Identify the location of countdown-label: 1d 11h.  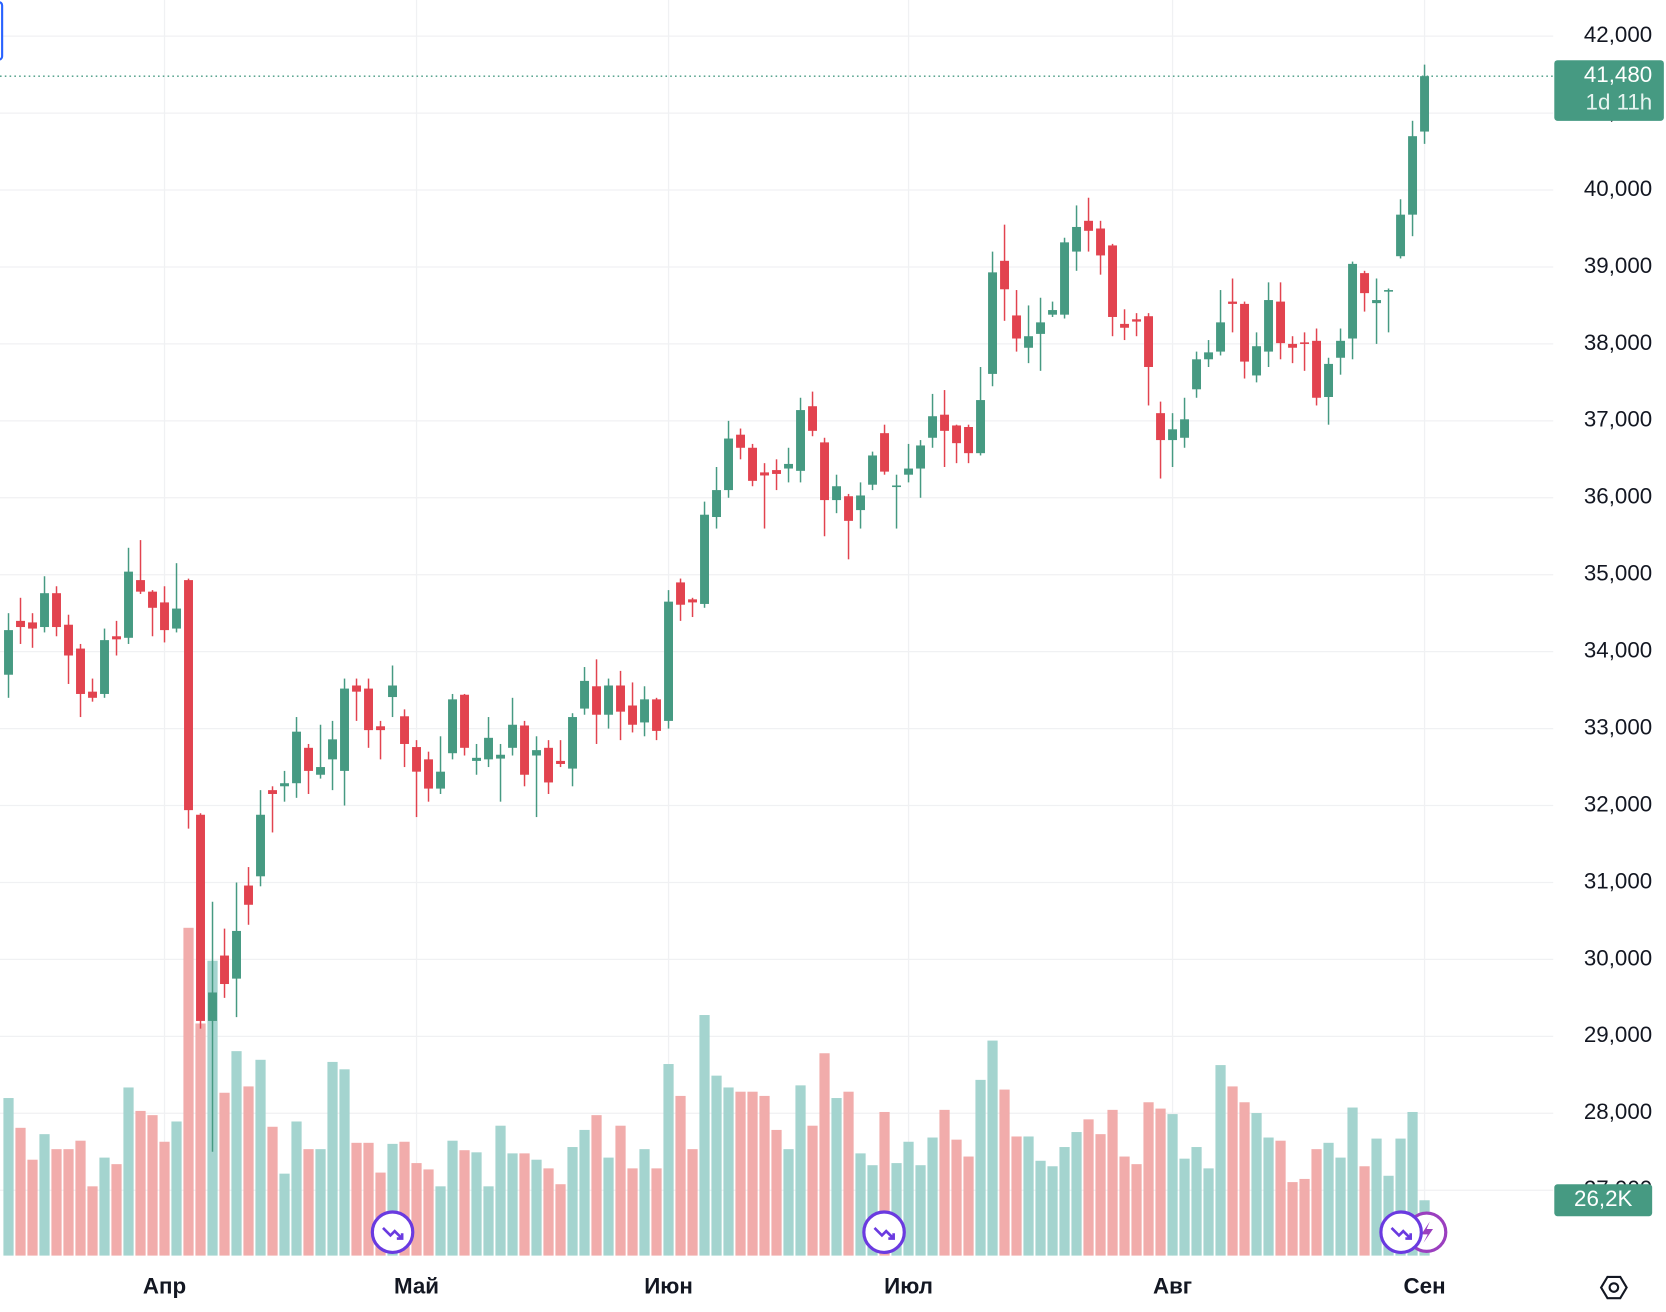
(1619, 102).